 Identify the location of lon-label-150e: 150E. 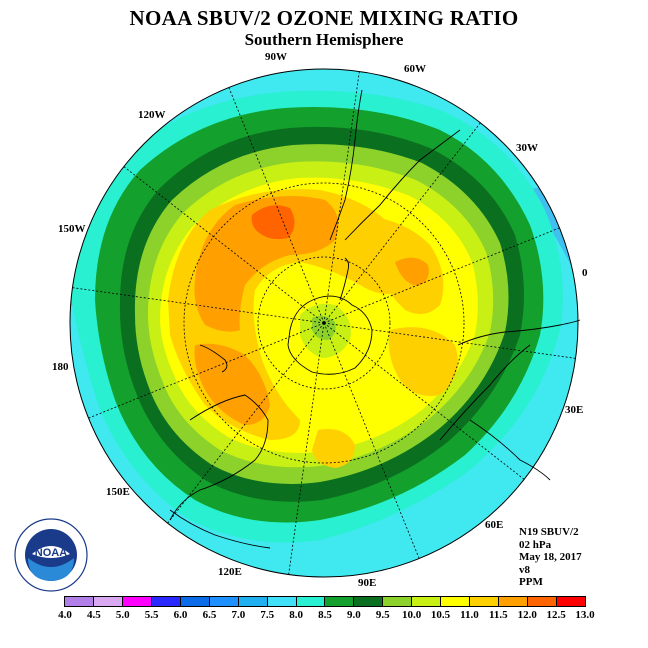
(118, 492).